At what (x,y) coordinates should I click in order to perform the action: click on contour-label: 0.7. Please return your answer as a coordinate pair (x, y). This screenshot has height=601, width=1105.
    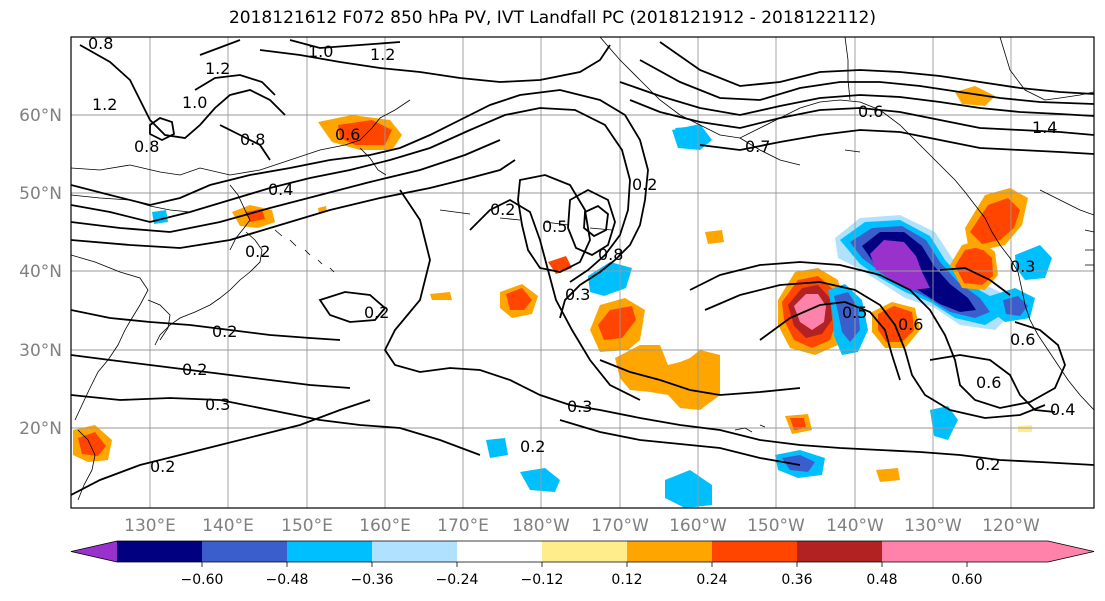
    Looking at the image, I should click on (757, 146).